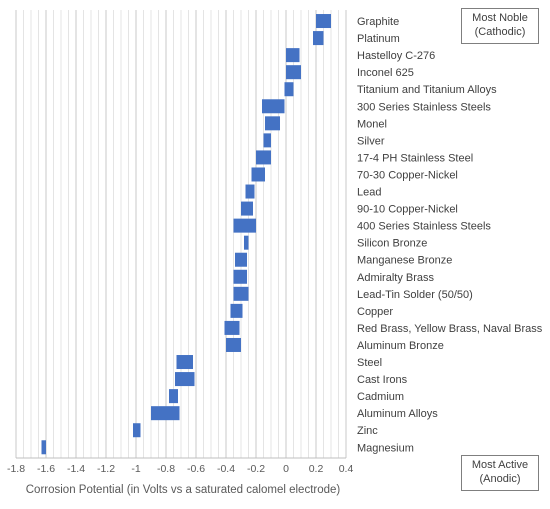 This screenshot has width=550, height=509. Describe the element at coordinates (106, 469) in the screenshot. I see `x-tick-label: -1.2` at that location.